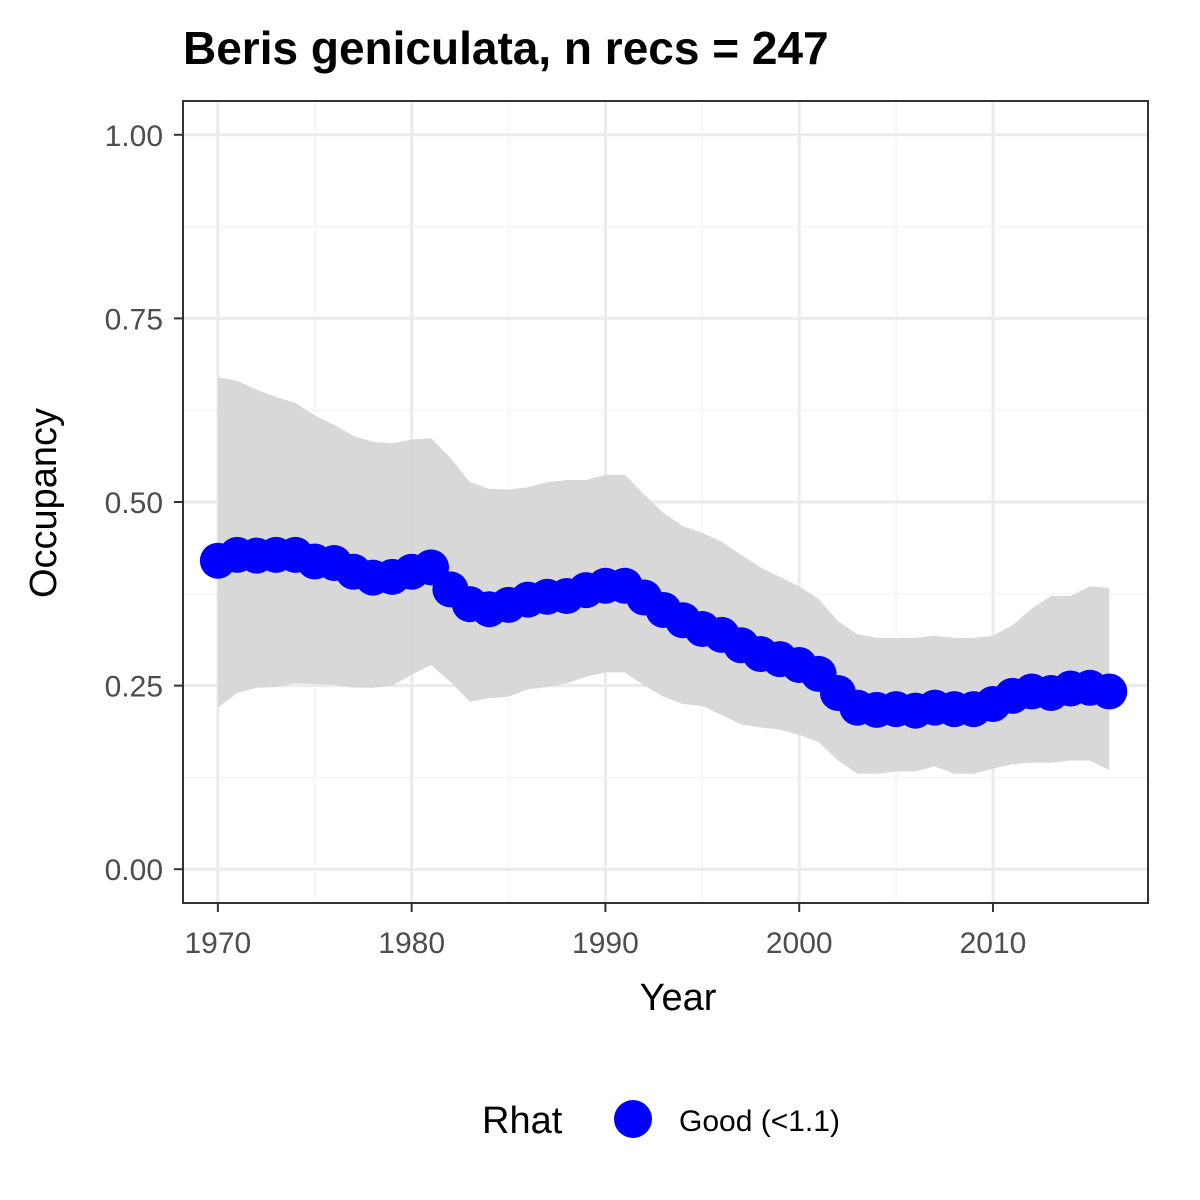 This screenshot has height=1200, width=1200. Describe the element at coordinates (678, 998) in the screenshot. I see `x-axis-title: Year` at that location.